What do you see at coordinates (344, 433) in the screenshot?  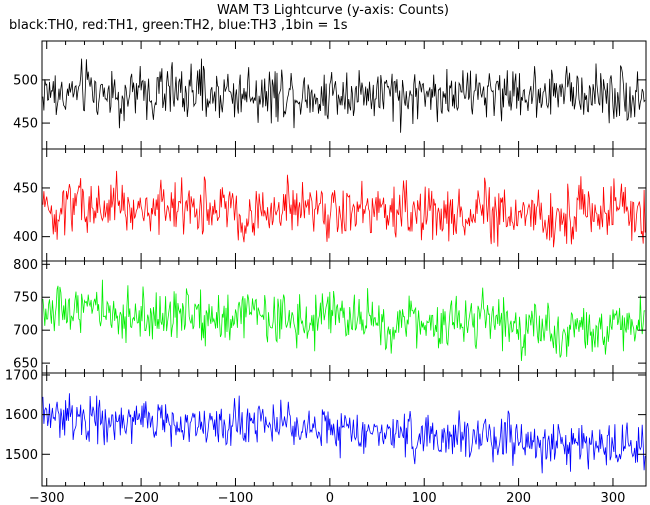 I see `series-line-th3` at bounding box center [344, 433].